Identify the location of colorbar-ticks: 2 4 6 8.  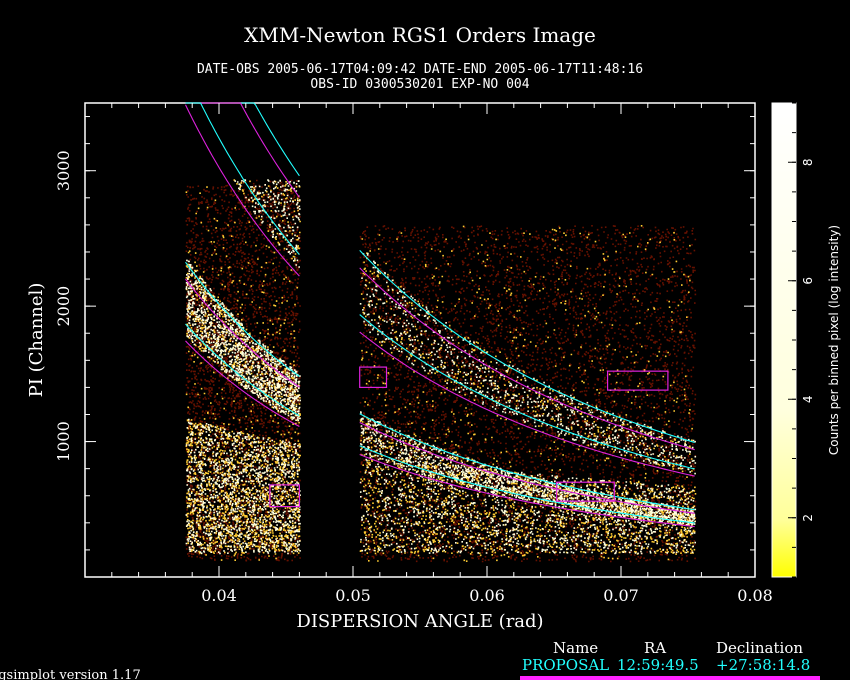
(801, 340).